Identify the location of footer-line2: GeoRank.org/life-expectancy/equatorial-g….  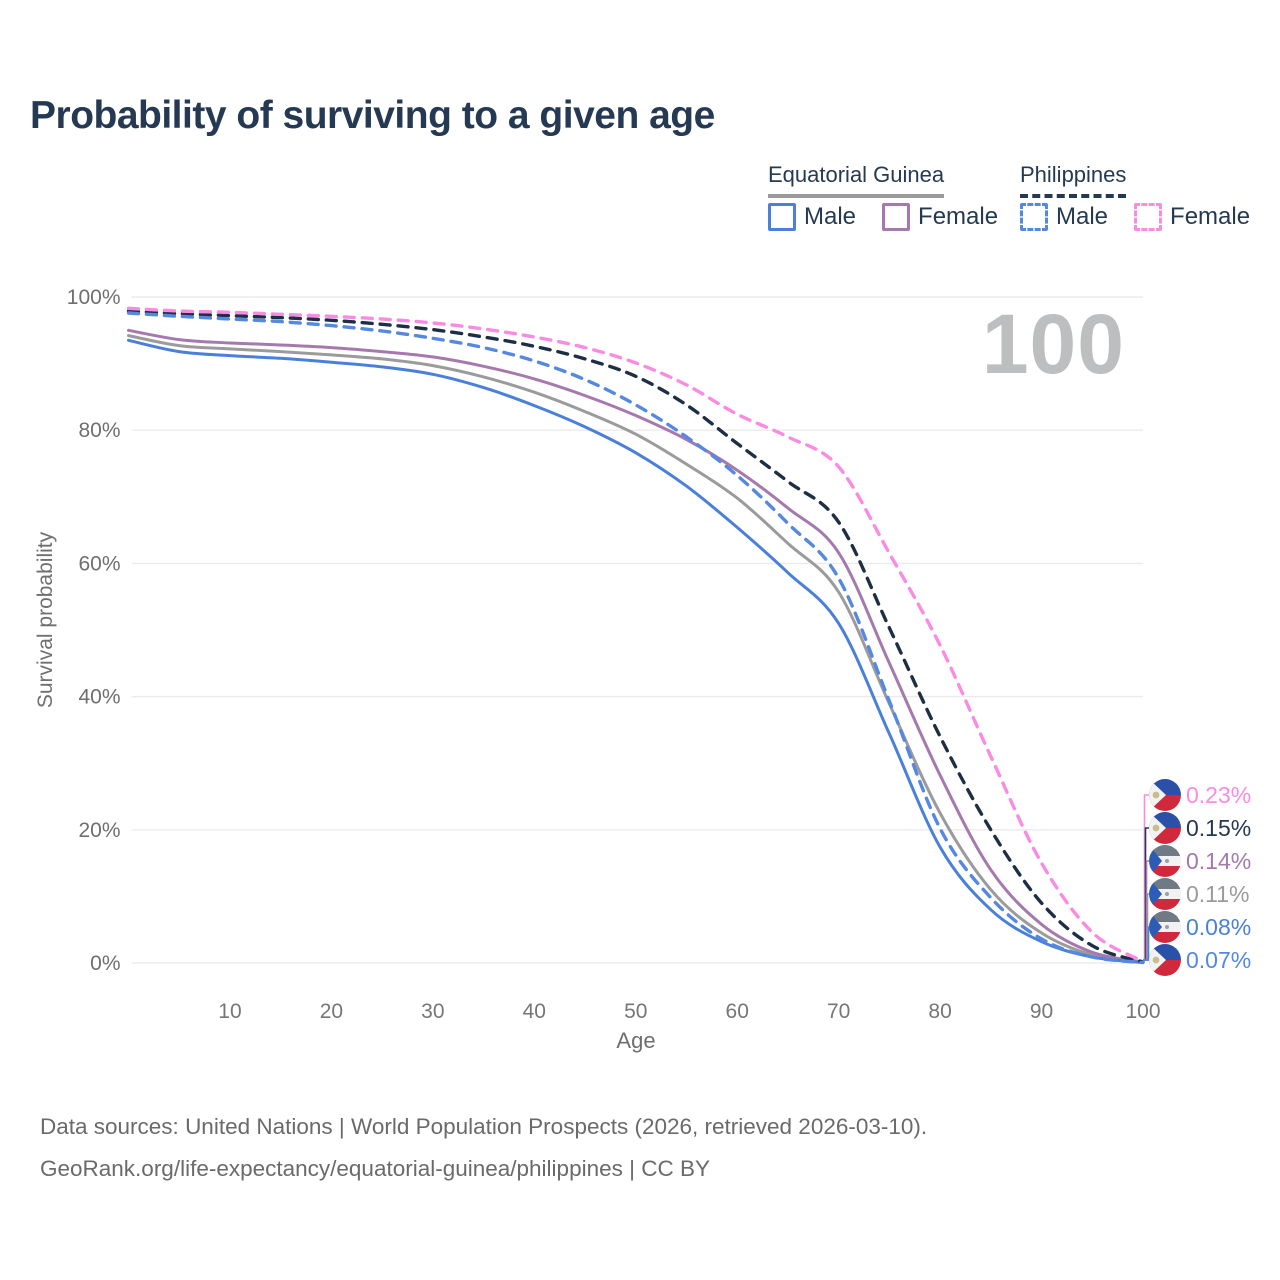
(375, 1168).